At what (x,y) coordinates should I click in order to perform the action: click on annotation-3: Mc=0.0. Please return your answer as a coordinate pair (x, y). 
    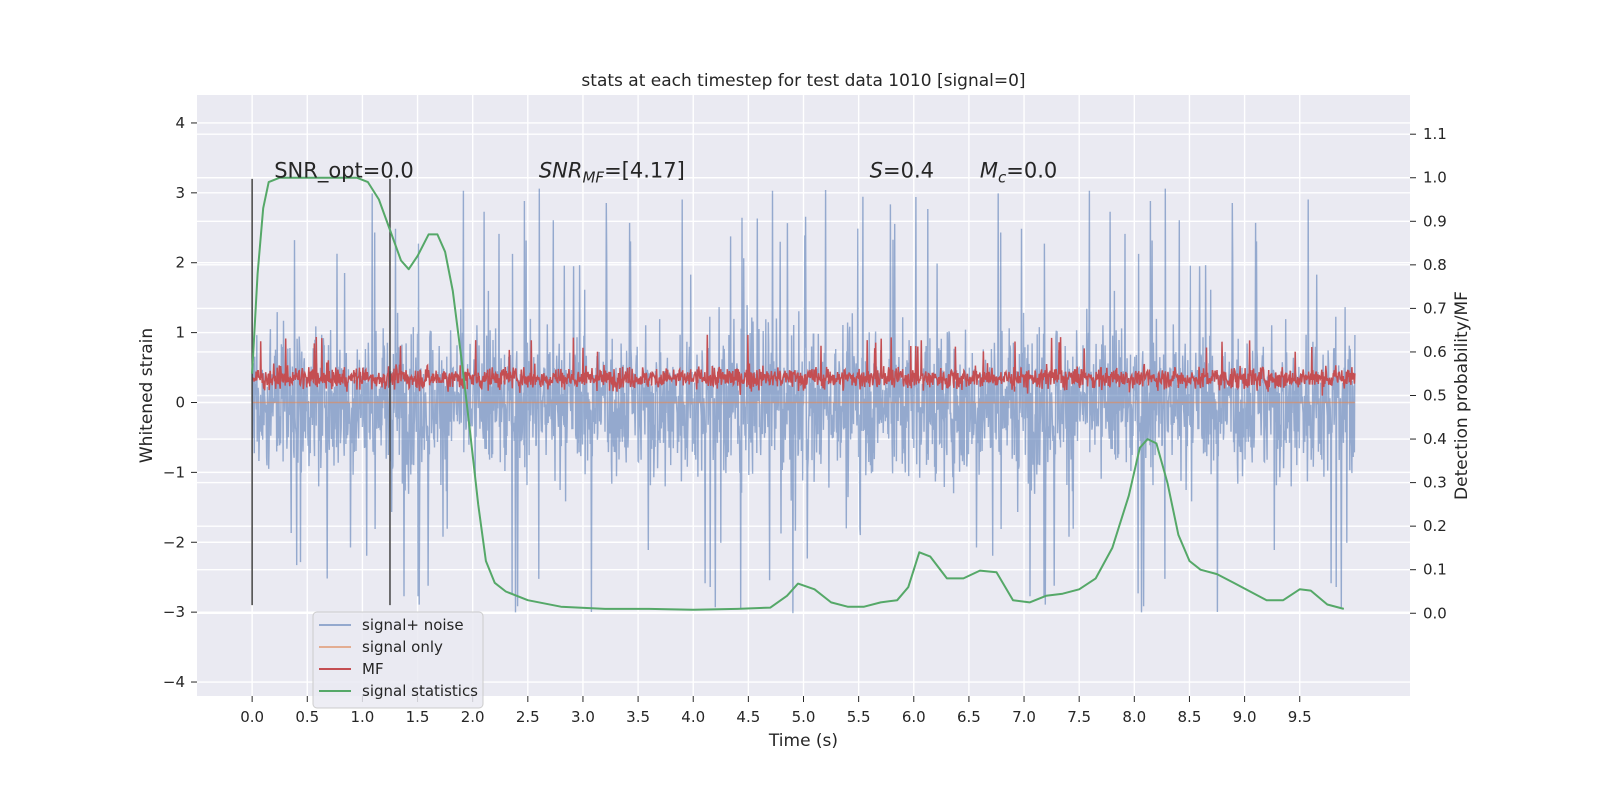
    Looking at the image, I should click on (1018, 173).